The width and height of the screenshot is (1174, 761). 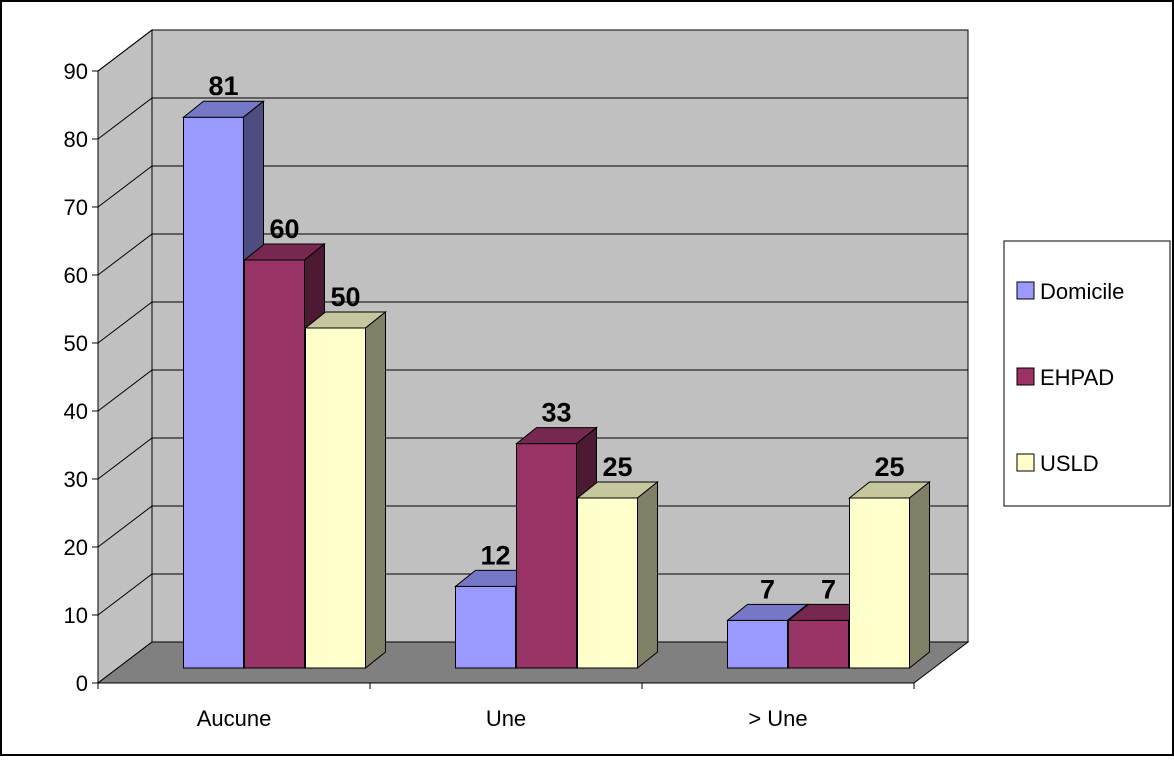 I want to click on x-tick-label: Aucune, so click(x=234, y=718).